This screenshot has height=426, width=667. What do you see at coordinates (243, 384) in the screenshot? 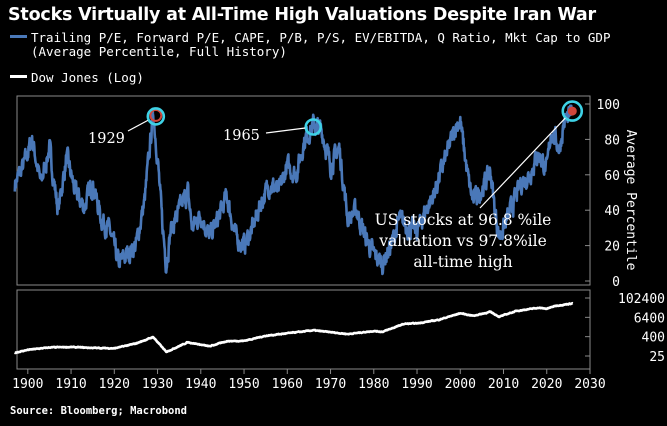
I see `x-tick-label: 1950` at bounding box center [243, 384].